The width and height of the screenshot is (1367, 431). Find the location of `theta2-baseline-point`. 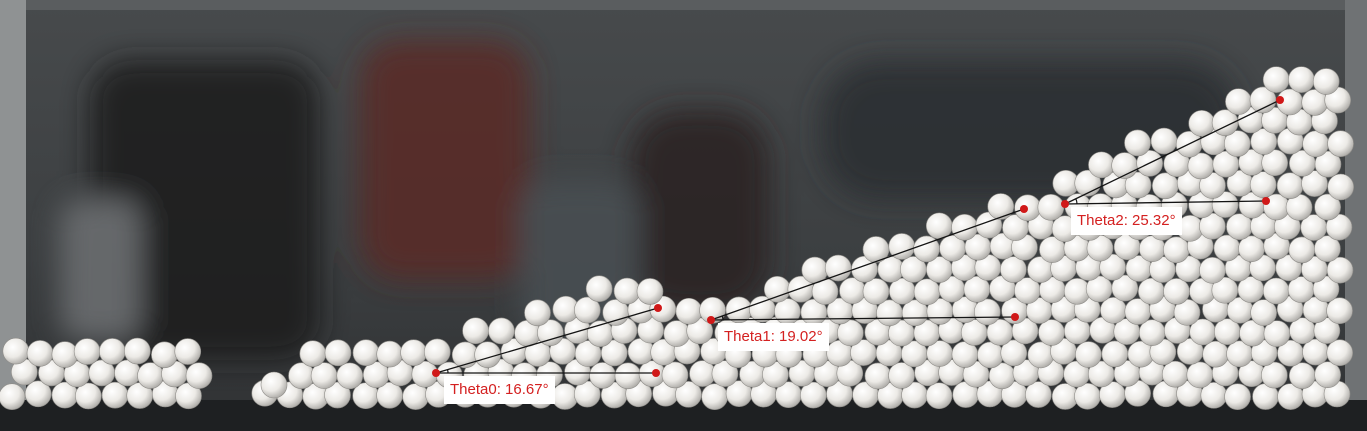

theta2-baseline-point is located at coordinates (1266, 201).